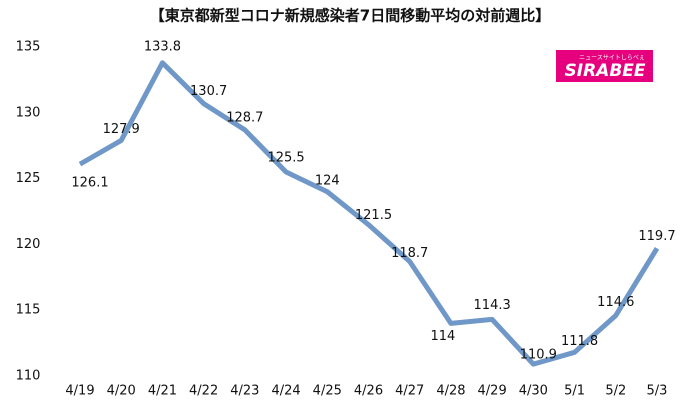 The height and width of the screenshot is (406, 700). What do you see at coordinates (28, 47) in the screenshot?
I see `y-tick-label: 135` at bounding box center [28, 47].